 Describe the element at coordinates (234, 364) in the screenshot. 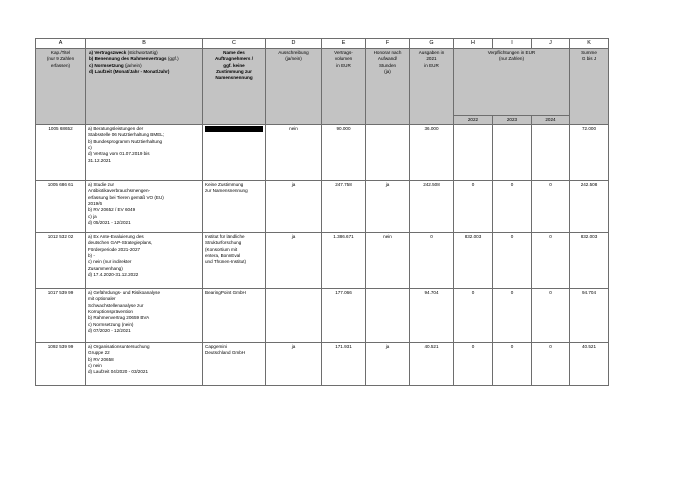

I see `cell-auftragnehmer: Capgemini Deutschland GmbH` at that location.